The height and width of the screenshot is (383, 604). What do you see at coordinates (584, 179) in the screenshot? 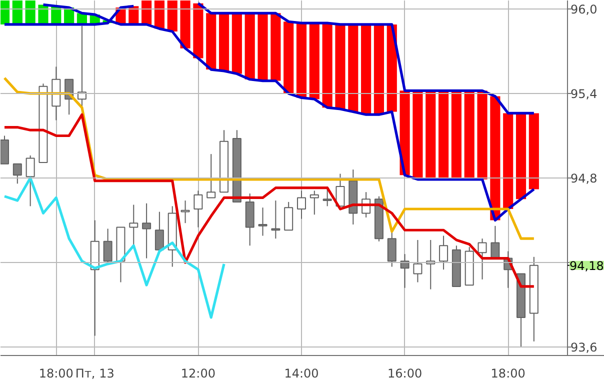
I see `y-tick-label: 94,8` at bounding box center [584, 179].